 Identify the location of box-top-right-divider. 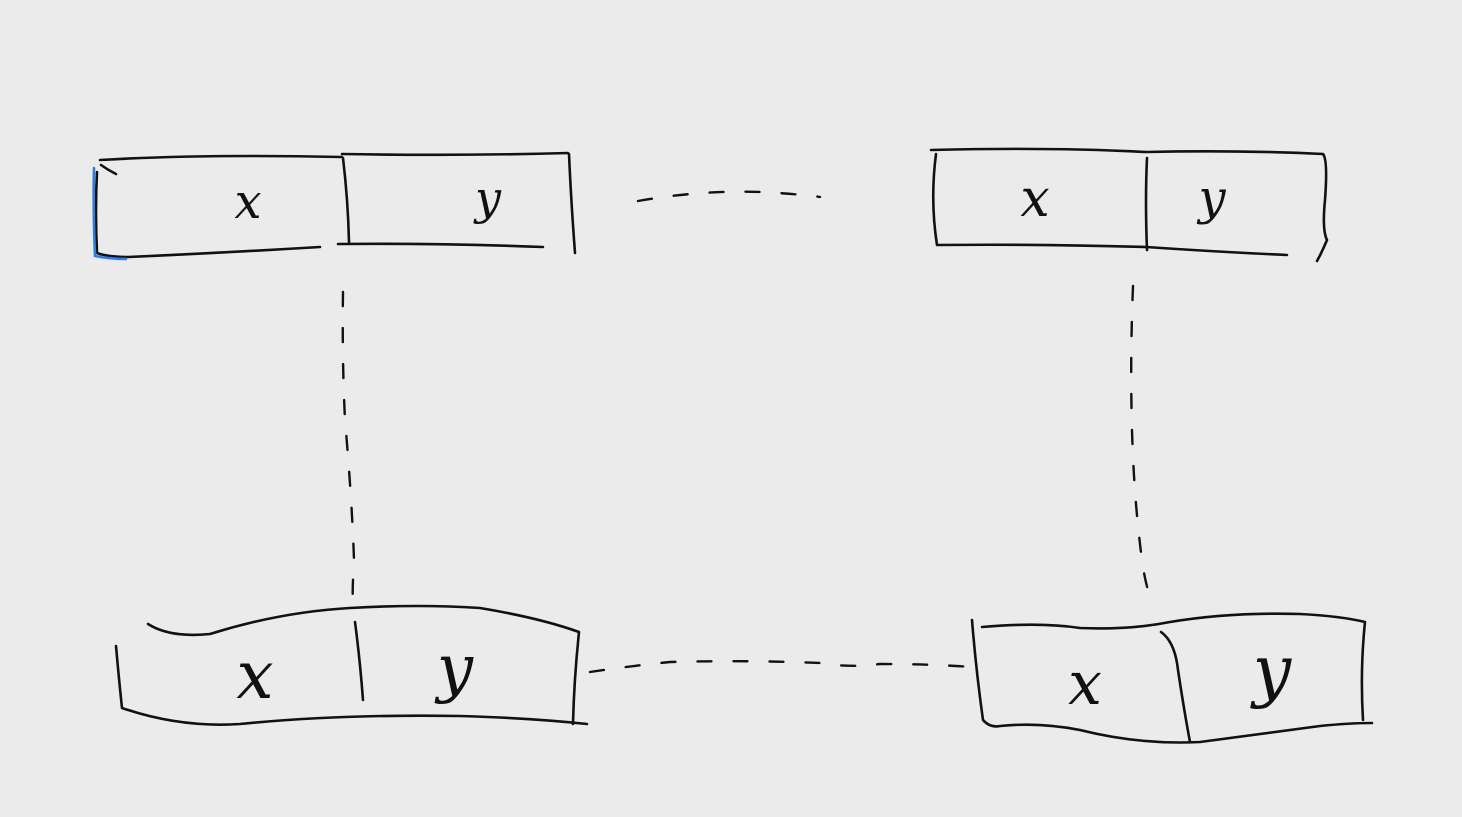
(1146, 204).